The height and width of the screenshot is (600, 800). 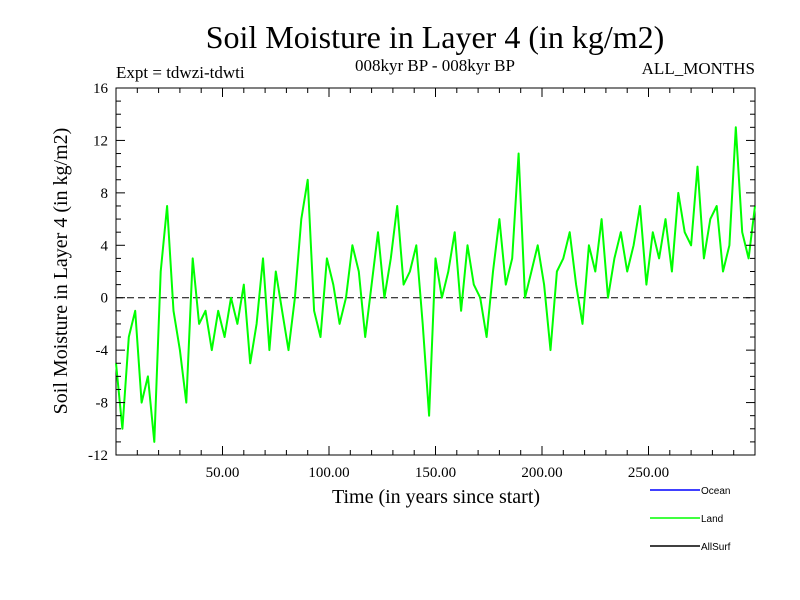 I want to click on chart-title: Soil Moisture in Layer 4 (in kg/m2), so click(x=435, y=37).